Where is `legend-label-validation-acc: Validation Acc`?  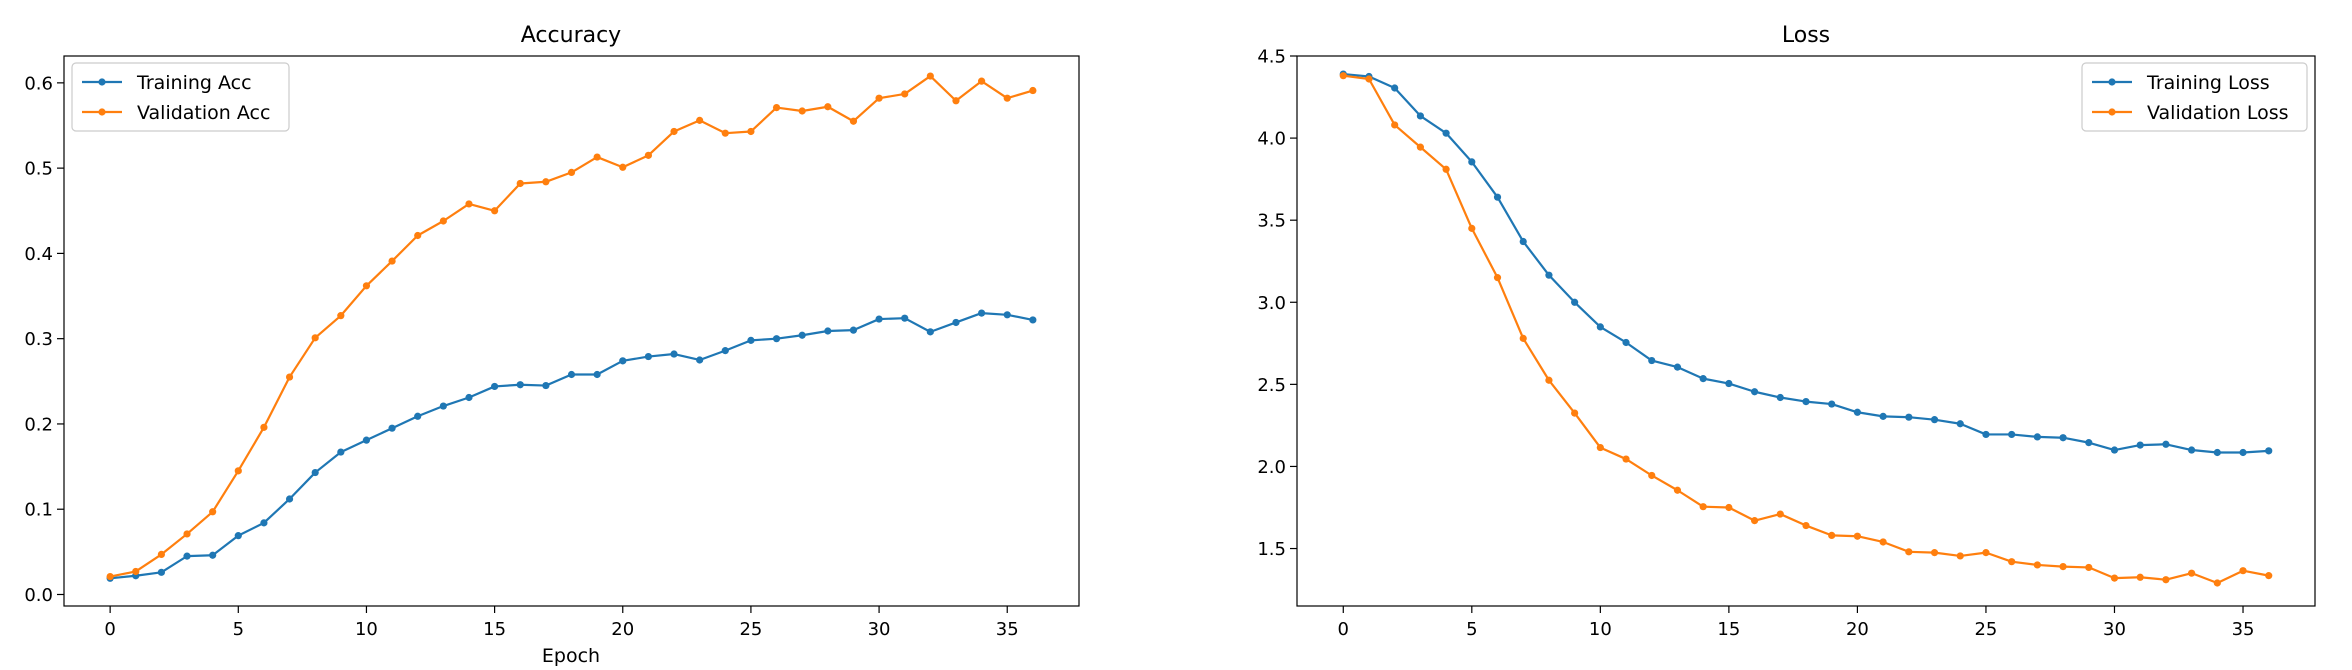
legend-label-validation-acc: Validation Acc is located at coordinates (203, 113).